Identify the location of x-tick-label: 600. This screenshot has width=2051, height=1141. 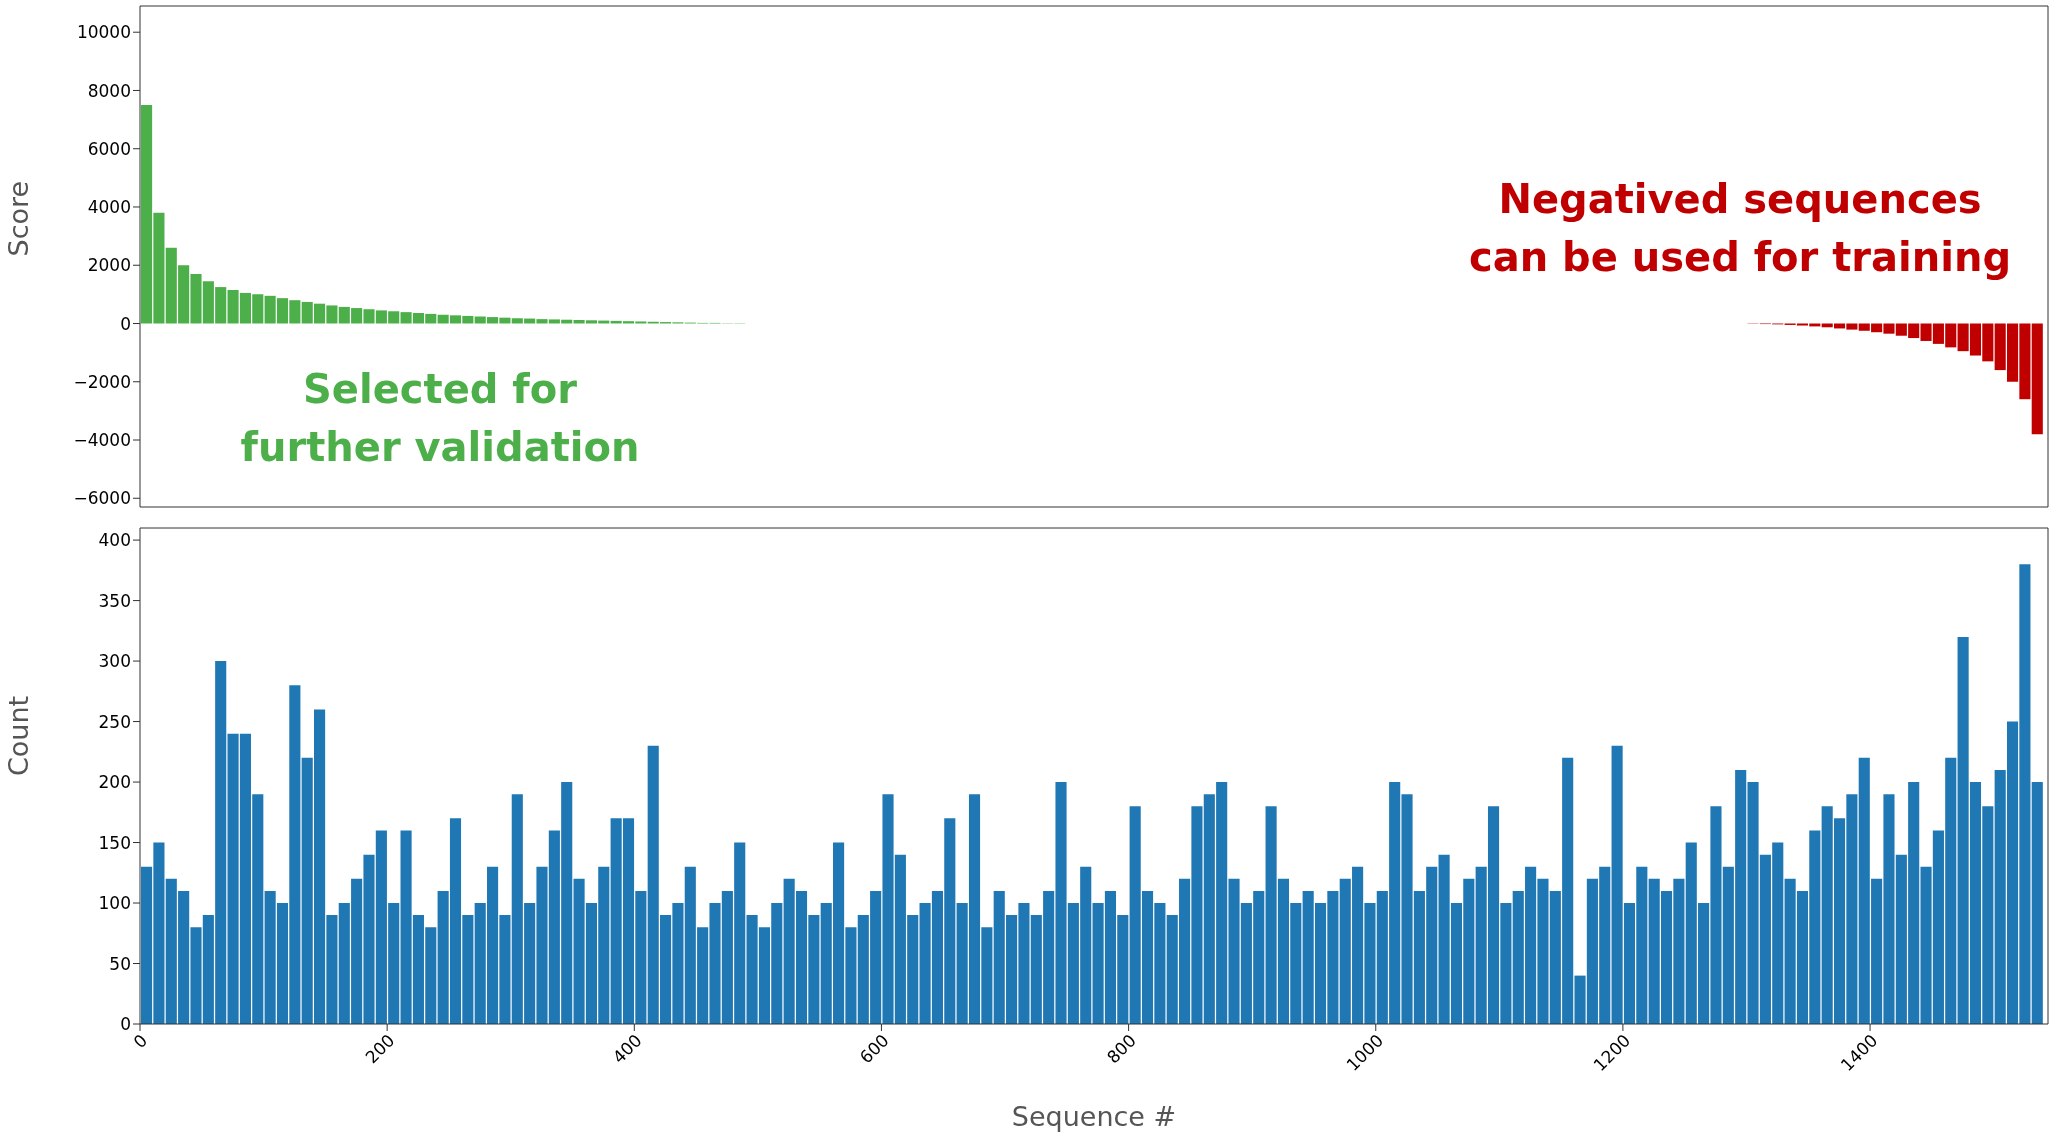
(874, 1049).